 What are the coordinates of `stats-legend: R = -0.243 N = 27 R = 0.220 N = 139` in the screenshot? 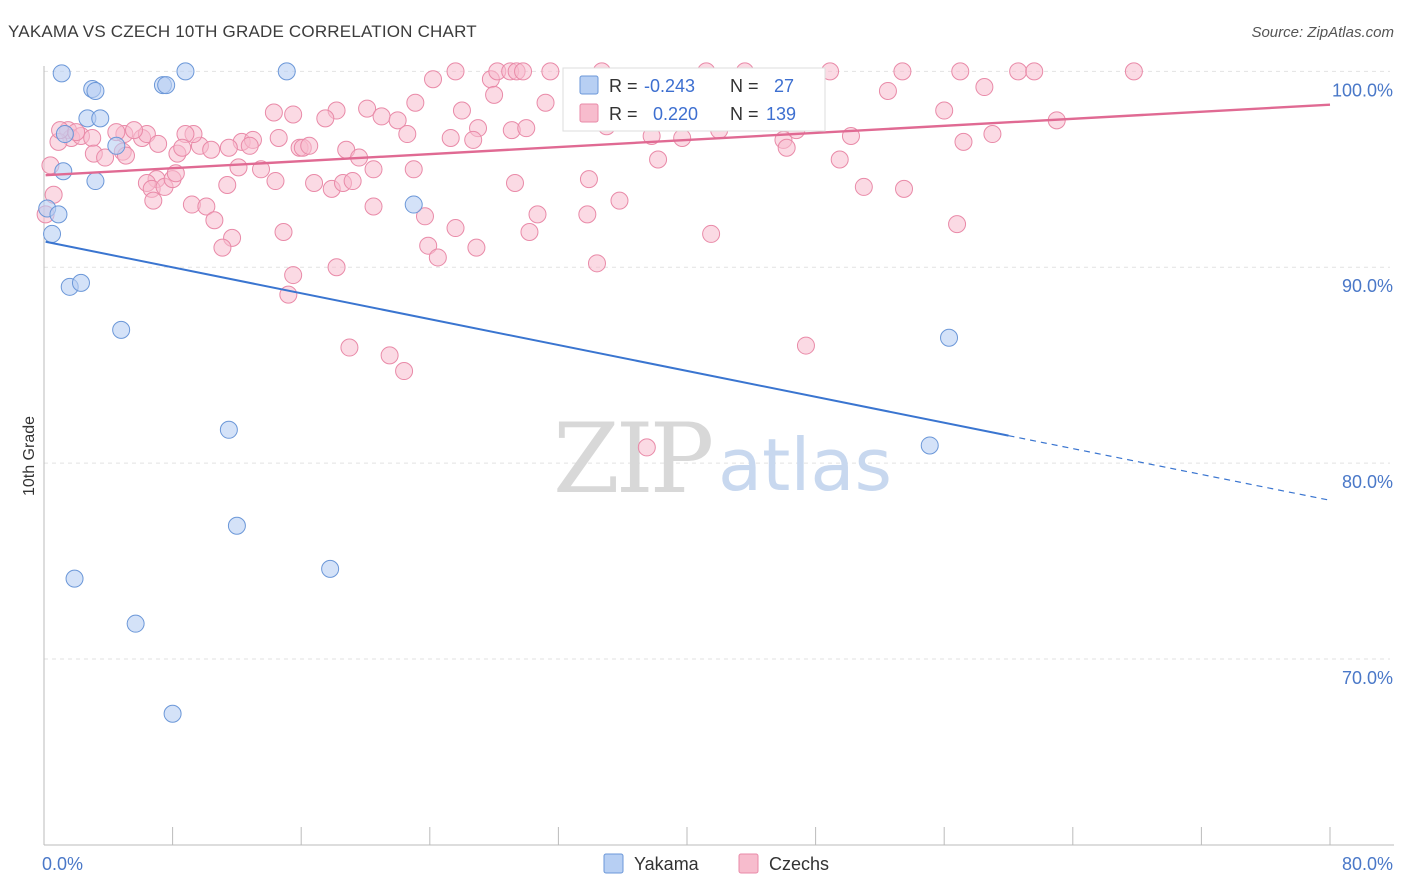 It's located at (694, 99).